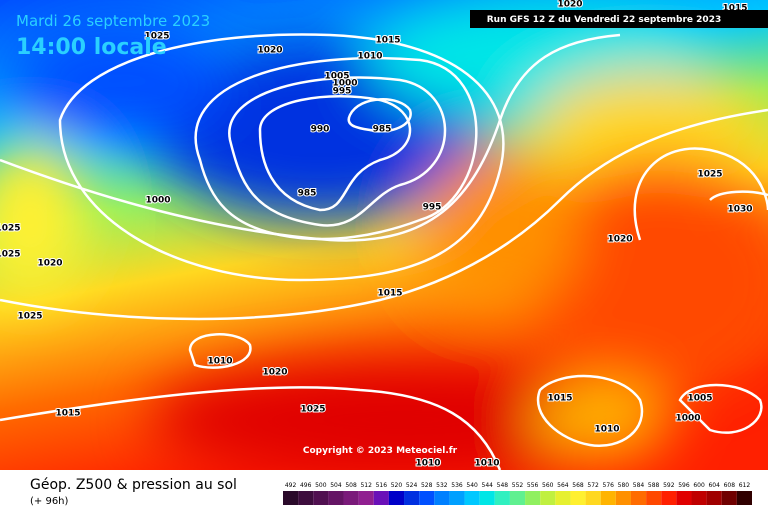 Image resolution: width=768 pixels, height=512 pixels. What do you see at coordinates (472, 485) in the screenshot?
I see `legend-label: 540` at bounding box center [472, 485].